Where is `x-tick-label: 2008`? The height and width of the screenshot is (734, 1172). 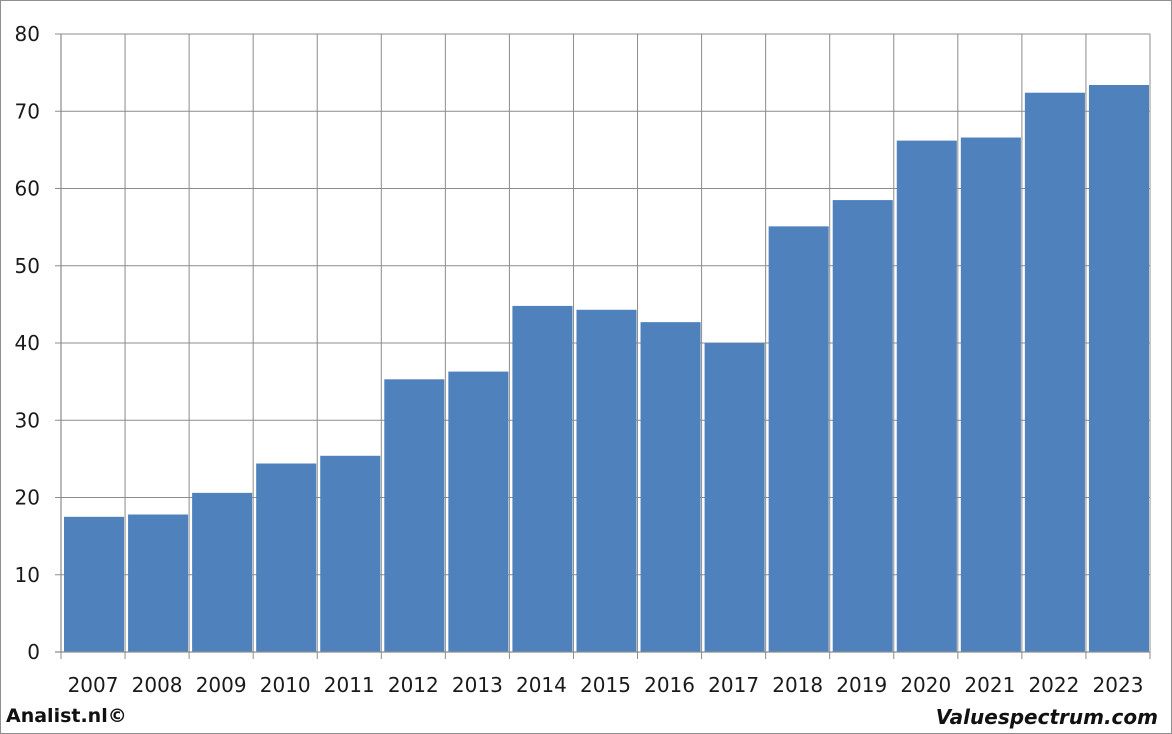 x-tick-label: 2008 is located at coordinates (157, 685).